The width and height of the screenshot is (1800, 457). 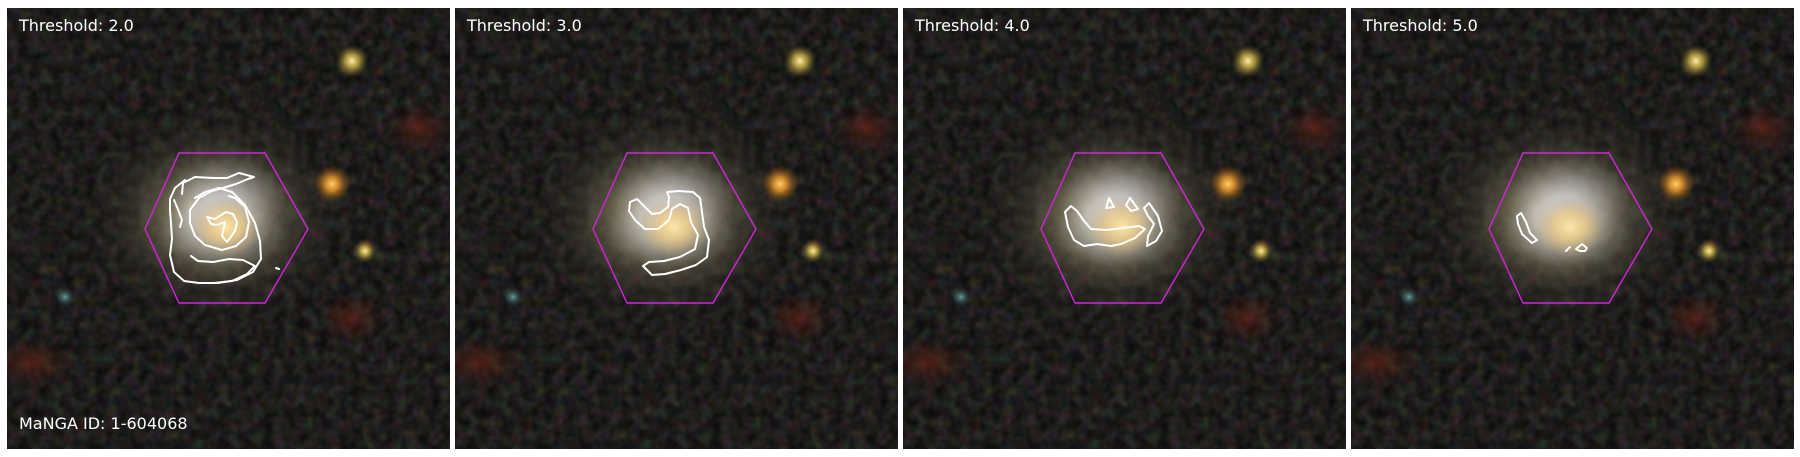 What do you see at coordinates (524, 25) in the screenshot?
I see `threshold-label: Threshold: 3.0` at bounding box center [524, 25].